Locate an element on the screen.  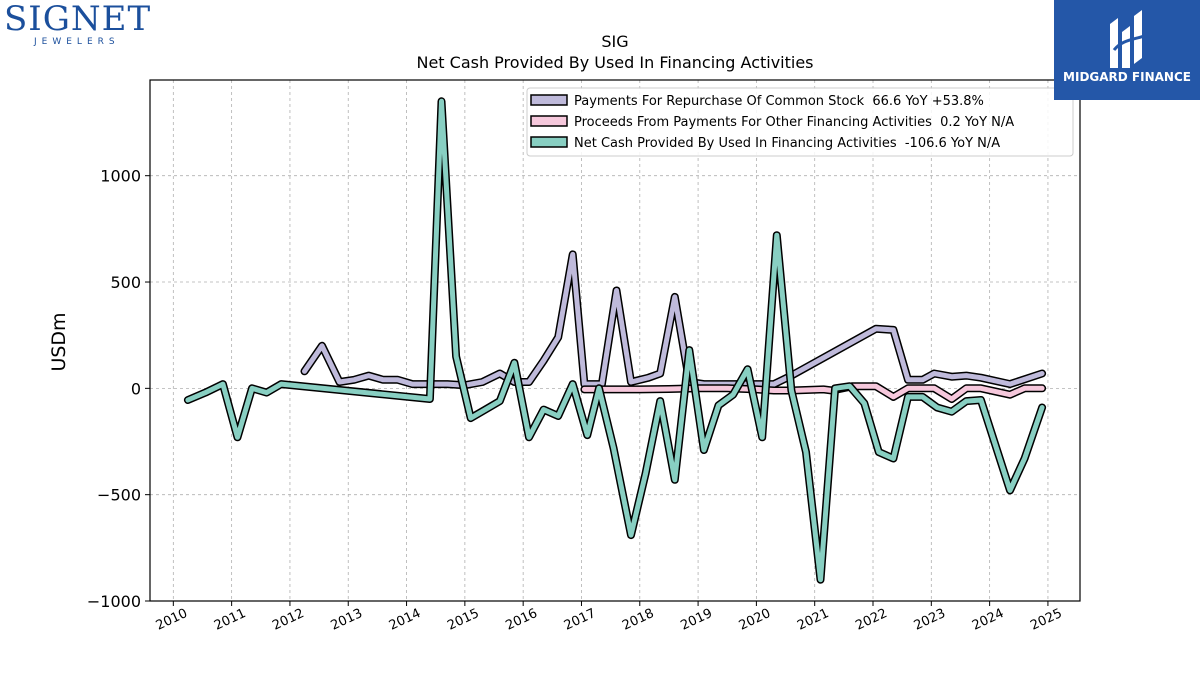
signet-logo-word: SIGNET is located at coordinates (78, 19).